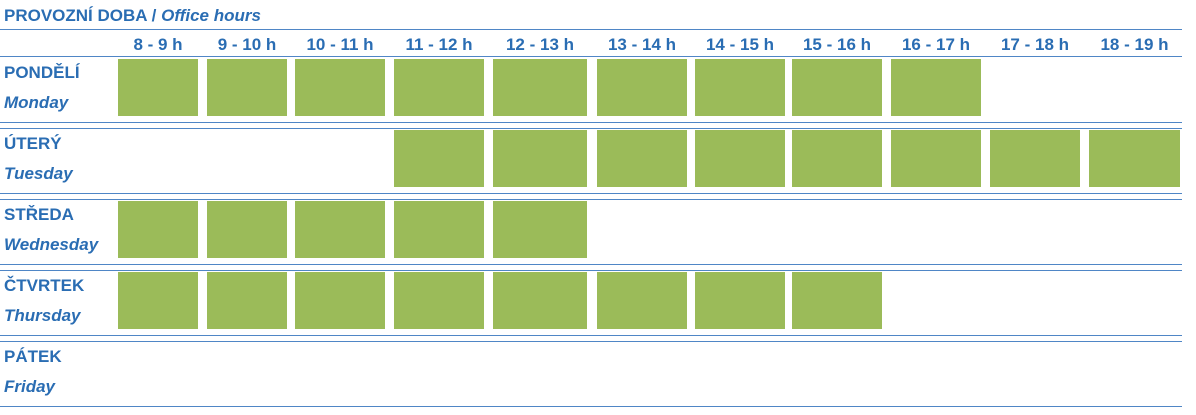 The width and height of the screenshot is (1196, 415). What do you see at coordinates (642, 44) in the screenshot?
I see `hour-label: 13 - 14 h` at bounding box center [642, 44].